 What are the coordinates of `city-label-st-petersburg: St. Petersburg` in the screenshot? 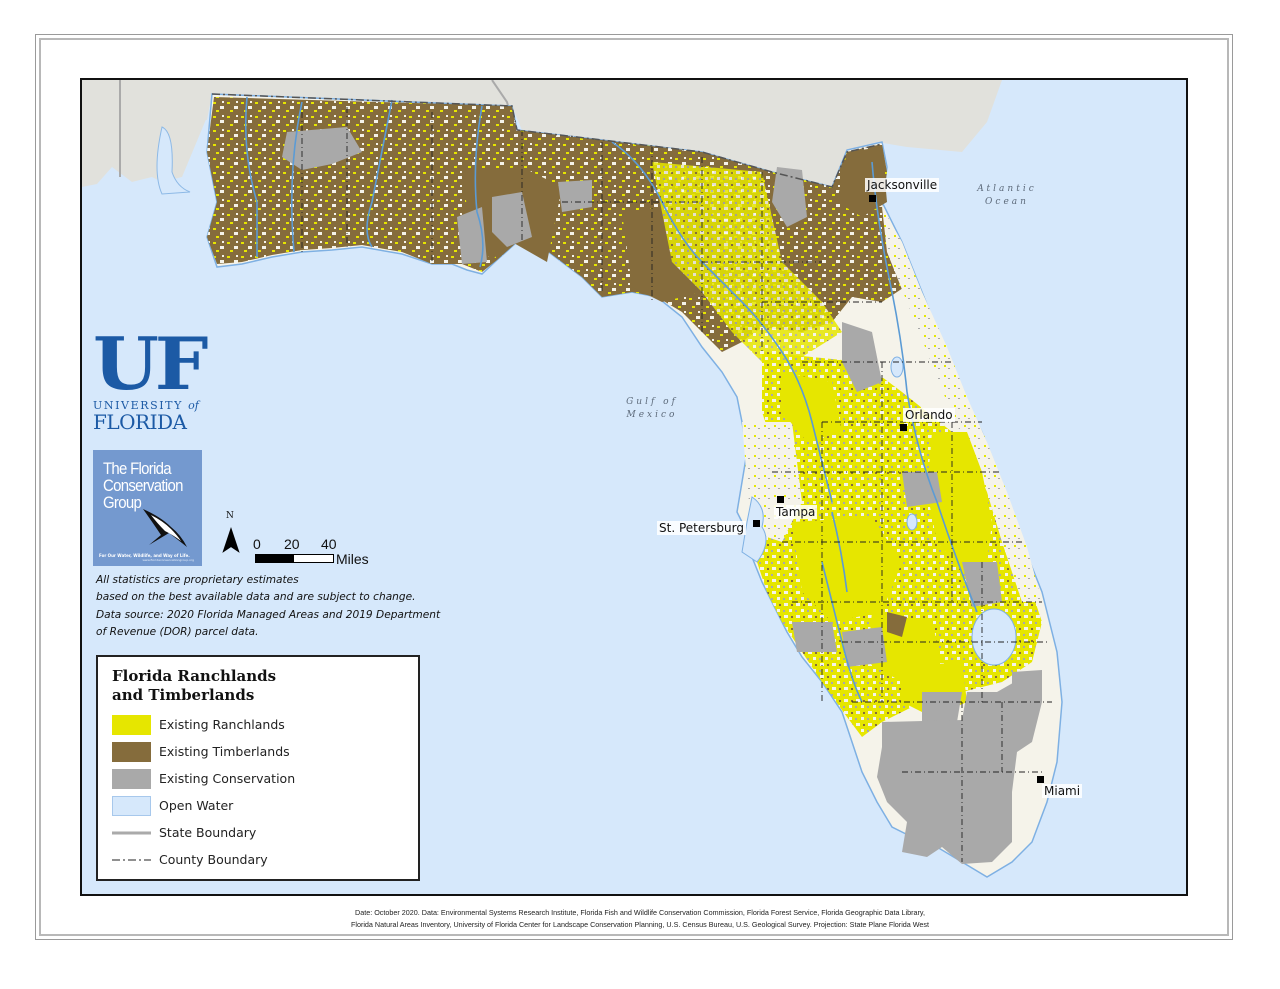 It's located at (701, 528).